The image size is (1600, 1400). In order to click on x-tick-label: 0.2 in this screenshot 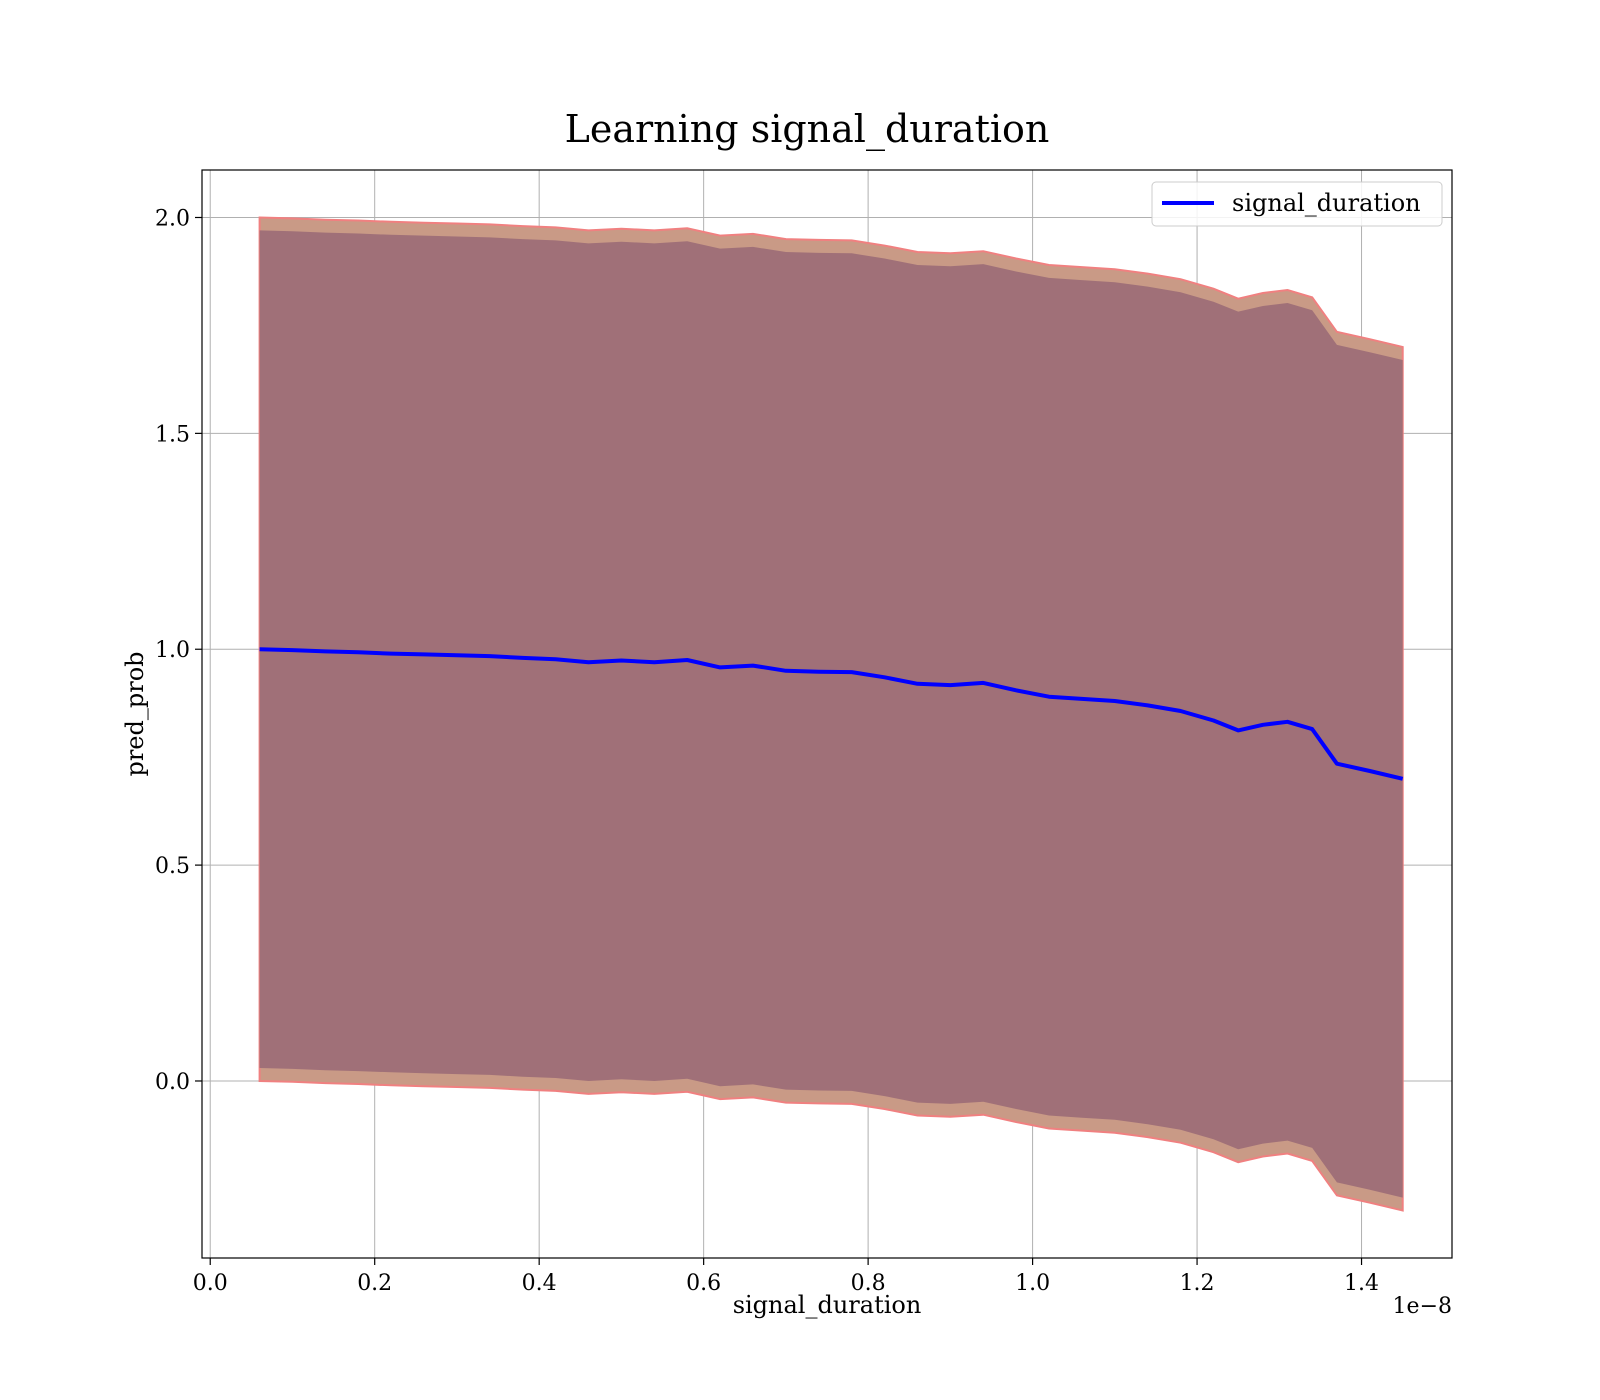, I will do `click(374, 1283)`.